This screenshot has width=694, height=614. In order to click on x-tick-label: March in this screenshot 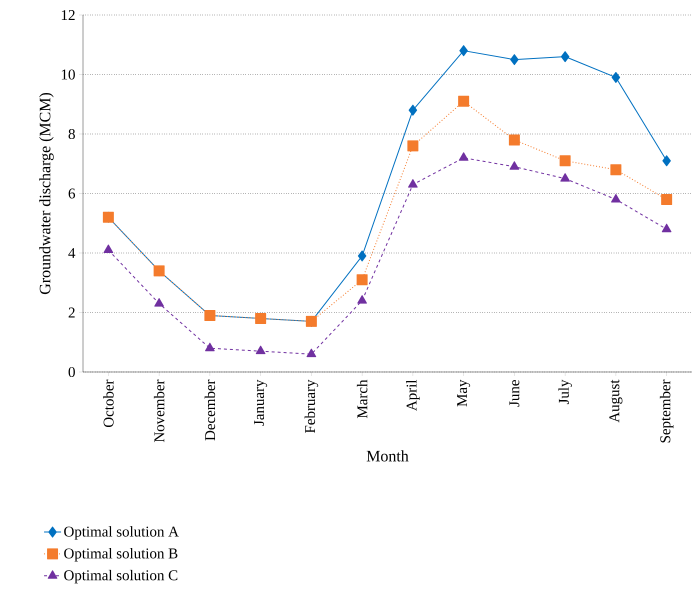, I will do `click(362, 399)`.